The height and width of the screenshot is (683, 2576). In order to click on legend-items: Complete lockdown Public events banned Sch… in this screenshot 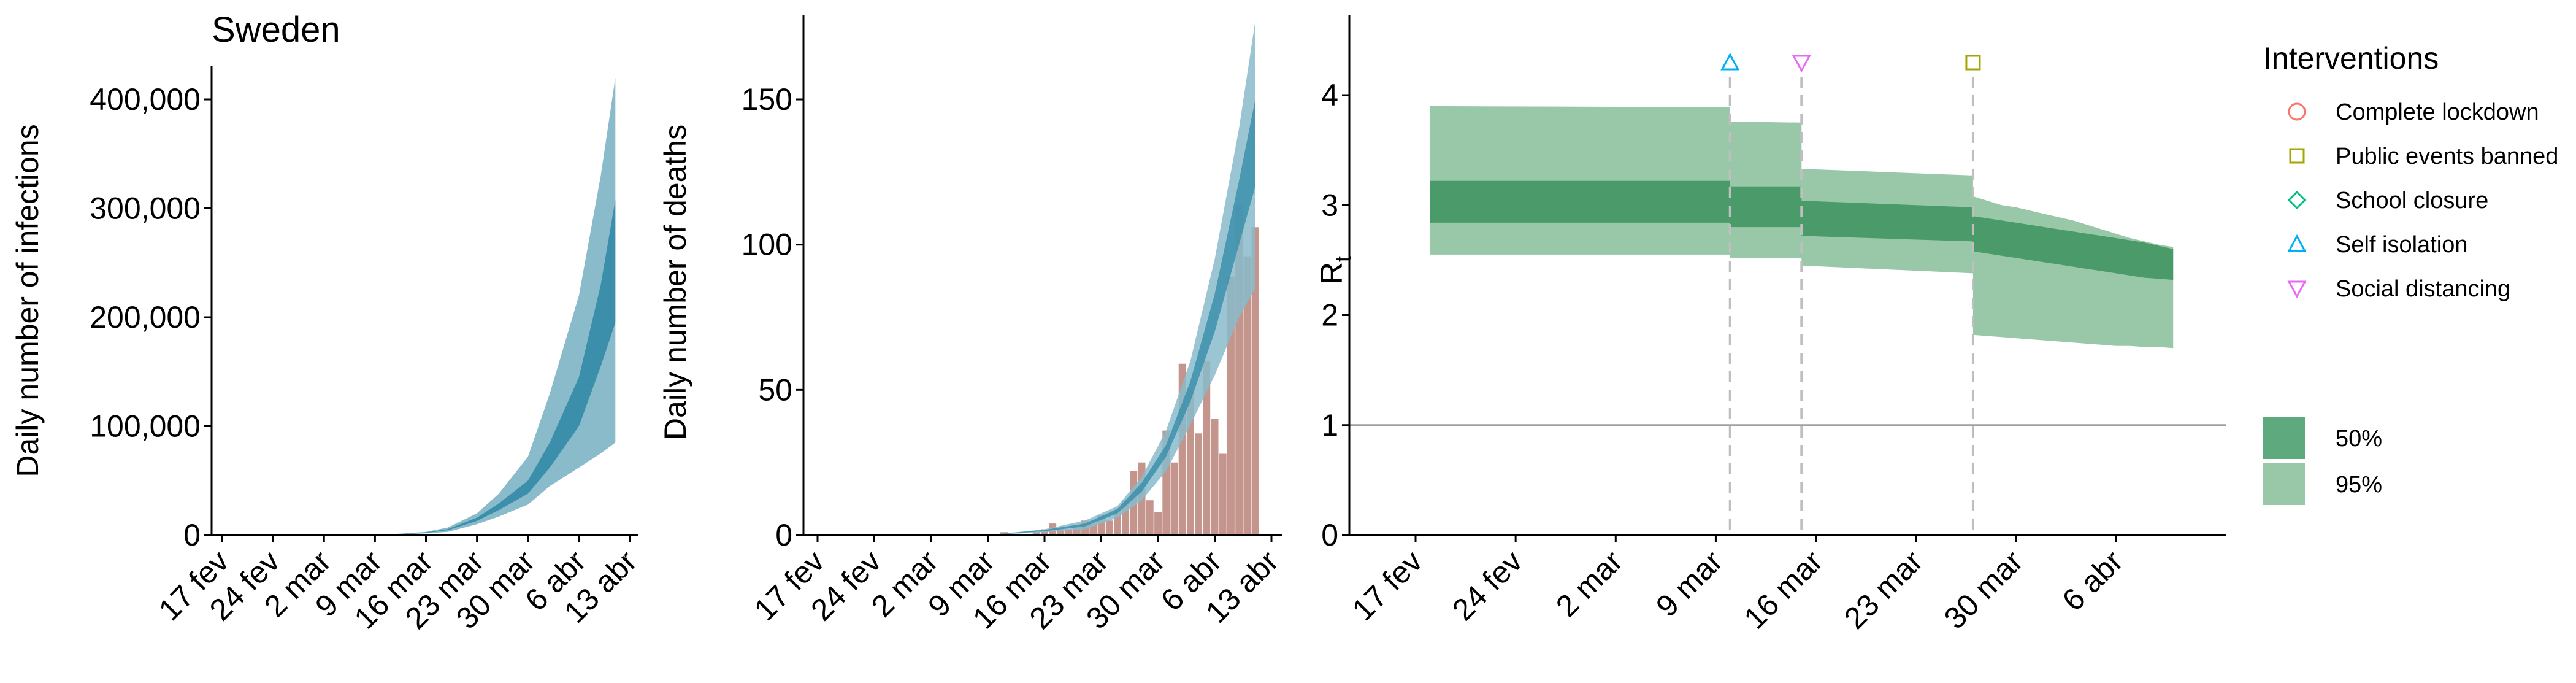, I will do `click(2422, 200)`.